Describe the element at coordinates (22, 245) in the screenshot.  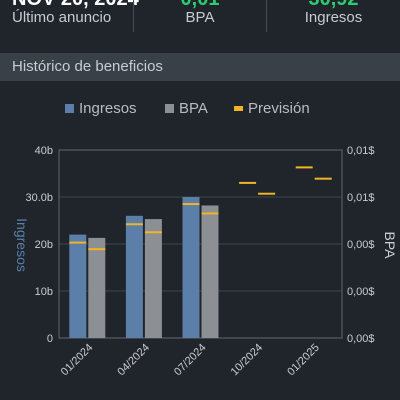
I see `left-axis-title: Ingresos` at that location.